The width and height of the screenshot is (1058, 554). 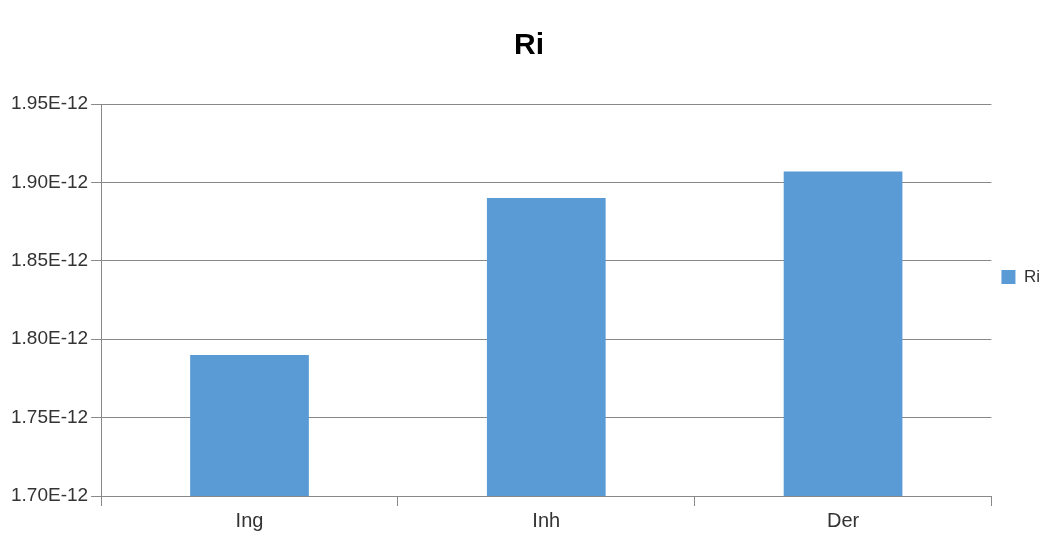 I want to click on y-tick-label: 1.90E-12, so click(x=49, y=181).